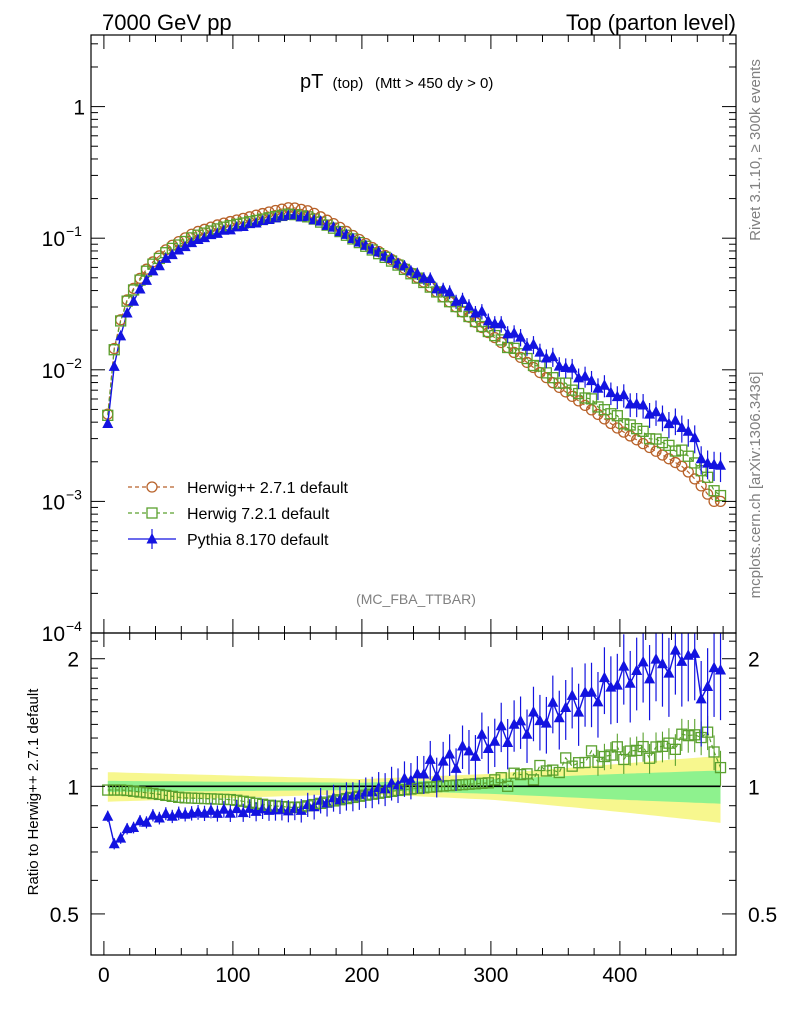  I want to click on ratio-band-layer, so click(414, 789).